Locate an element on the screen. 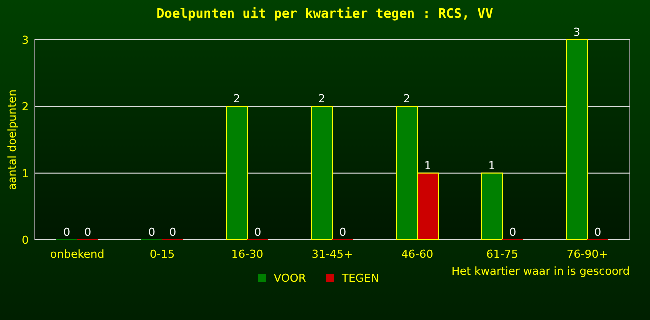 The height and width of the screenshot is (320, 650). y-tick-label: 2 is located at coordinates (25, 107).